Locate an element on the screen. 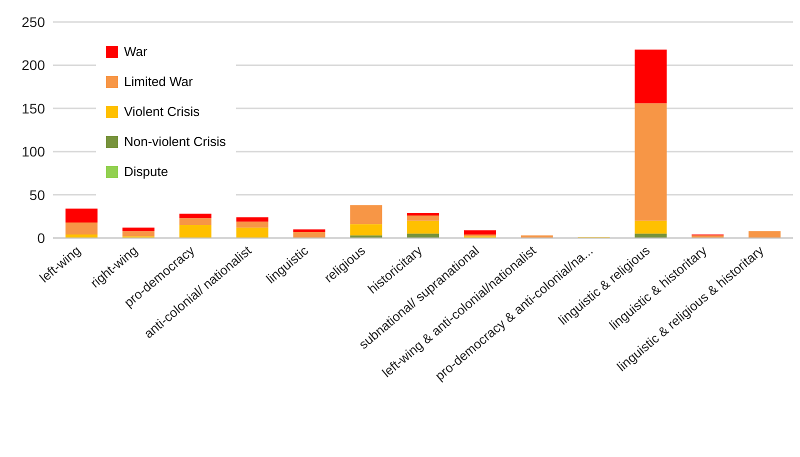 Image resolution: width=800 pixels, height=457 pixels. y-tick-label: 0 is located at coordinates (41, 238).